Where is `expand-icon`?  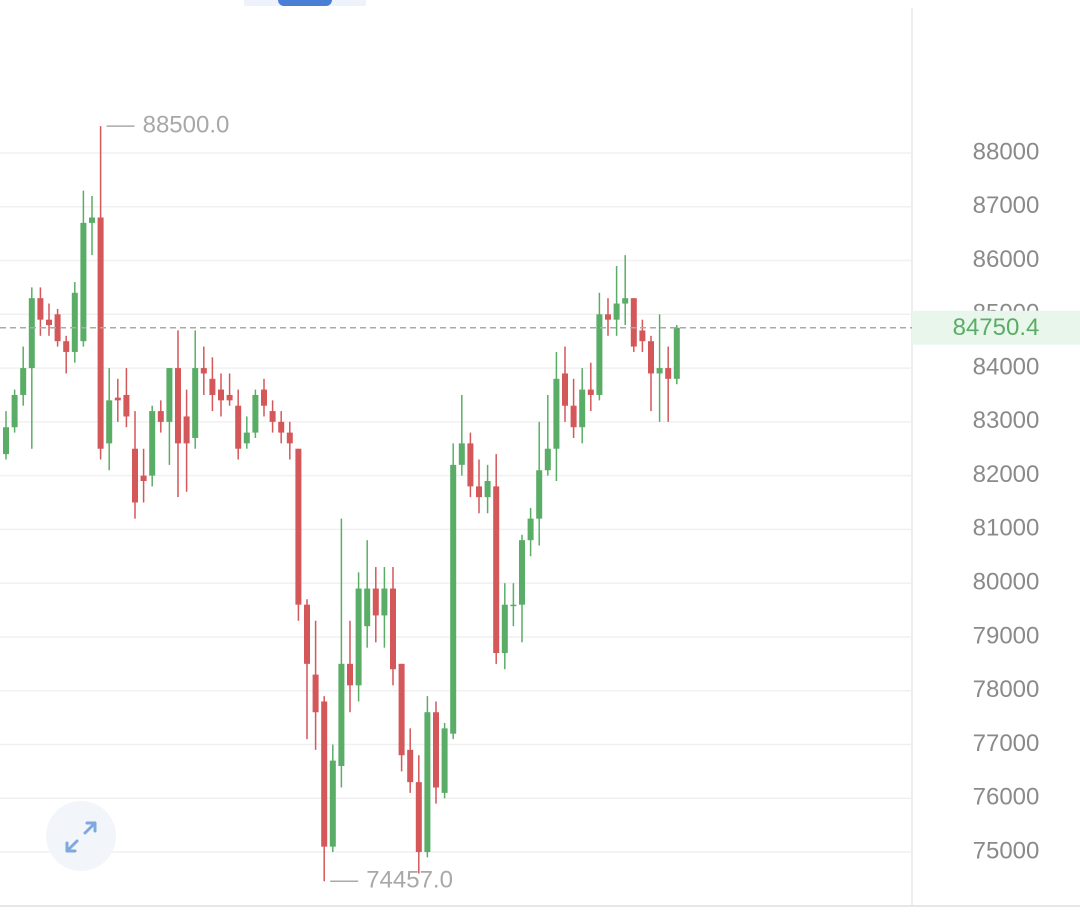 expand-icon is located at coordinates (81, 837).